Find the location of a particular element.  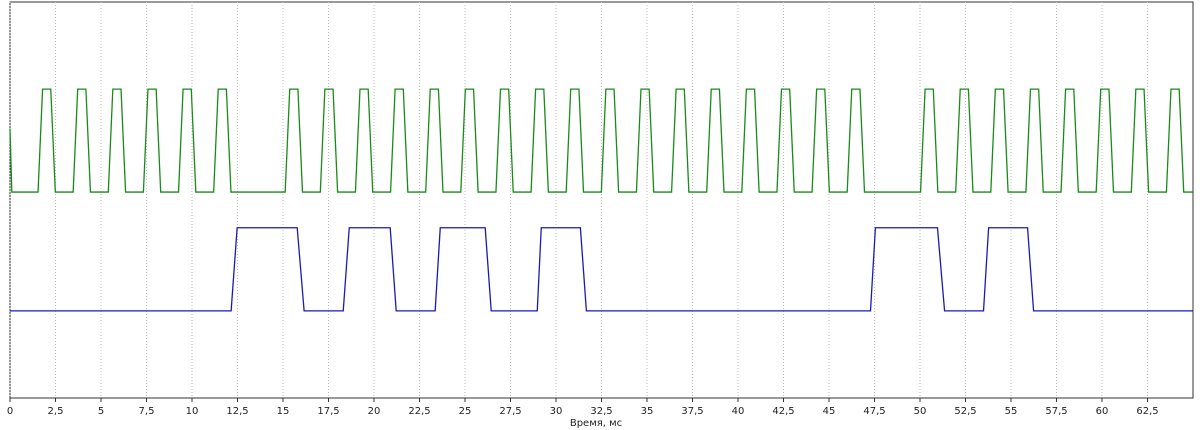

x-tick-label: 55 is located at coordinates (1011, 411).